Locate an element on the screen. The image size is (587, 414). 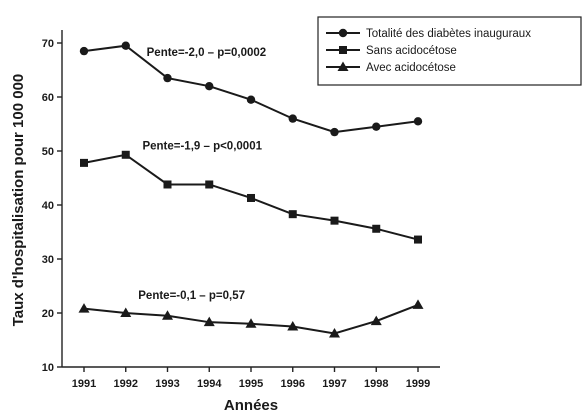
legend-marker-circle is located at coordinates (343, 33).